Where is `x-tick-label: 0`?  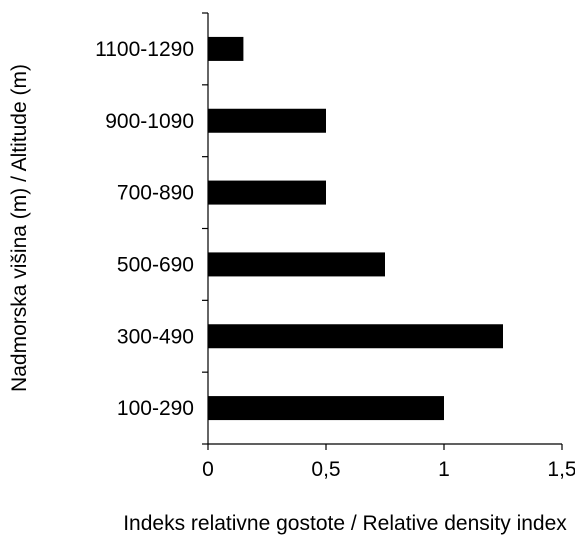 x-tick-label: 0 is located at coordinates (208, 469).